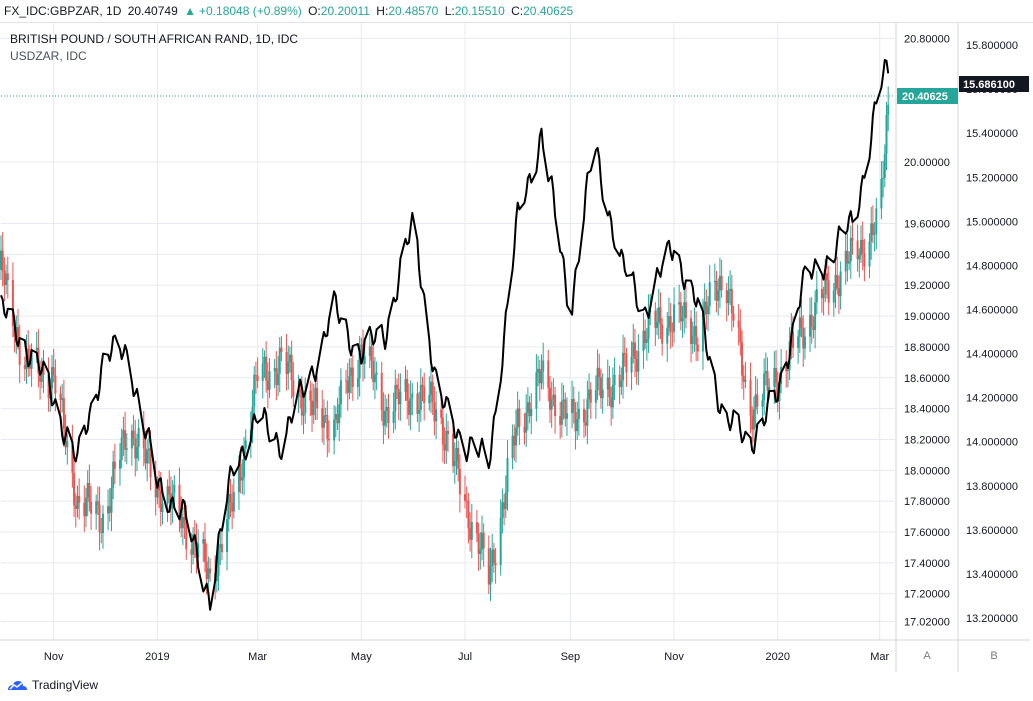 This screenshot has width=1033, height=701. I want to click on high-label: H:, so click(382, 11).